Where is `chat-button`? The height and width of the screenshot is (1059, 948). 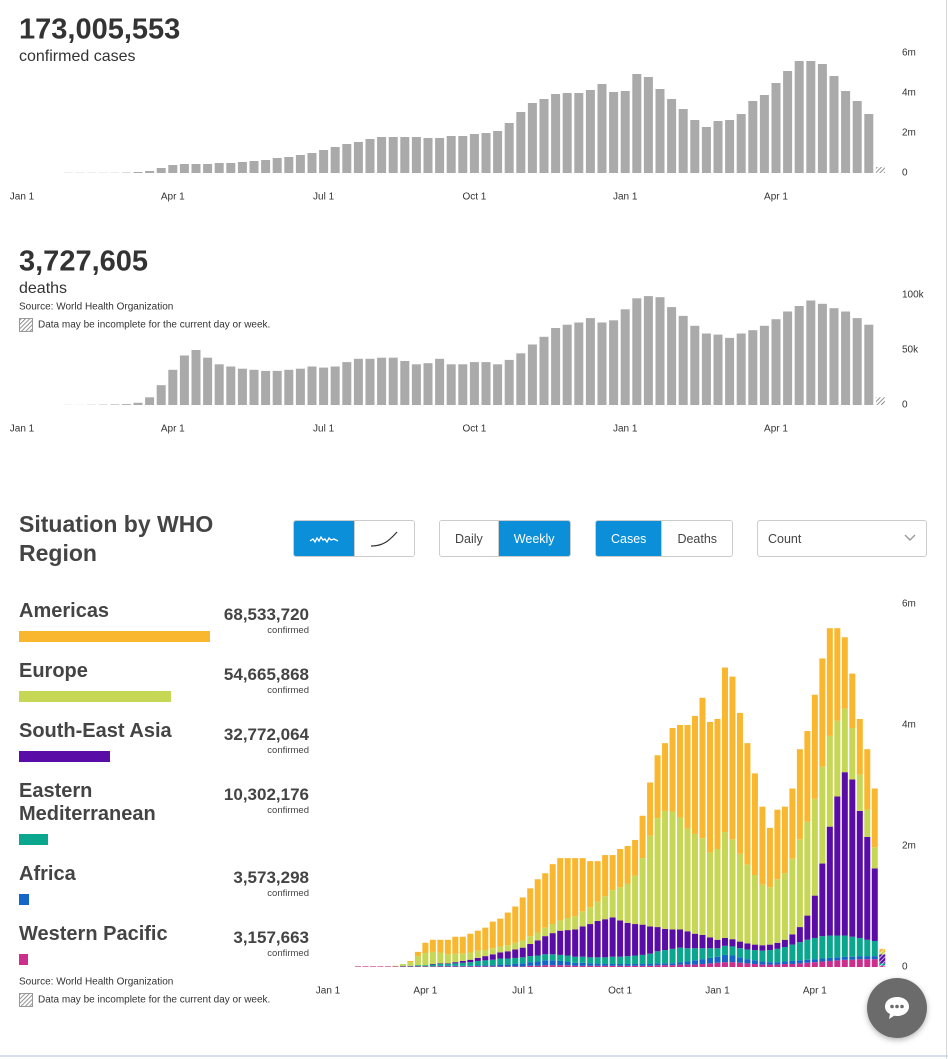
chat-button is located at coordinates (897, 1008).